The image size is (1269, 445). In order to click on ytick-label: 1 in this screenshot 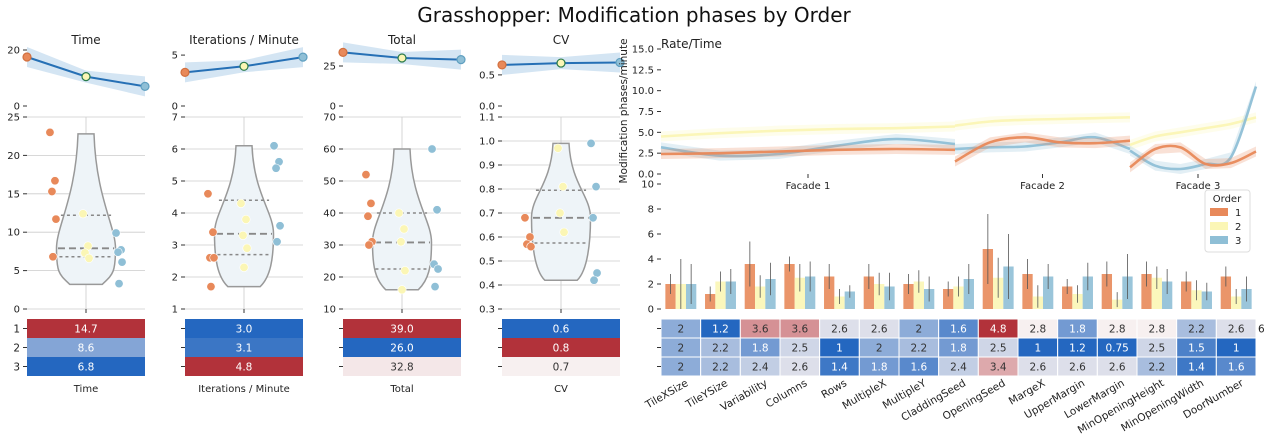, I will do `click(175, 310)`.